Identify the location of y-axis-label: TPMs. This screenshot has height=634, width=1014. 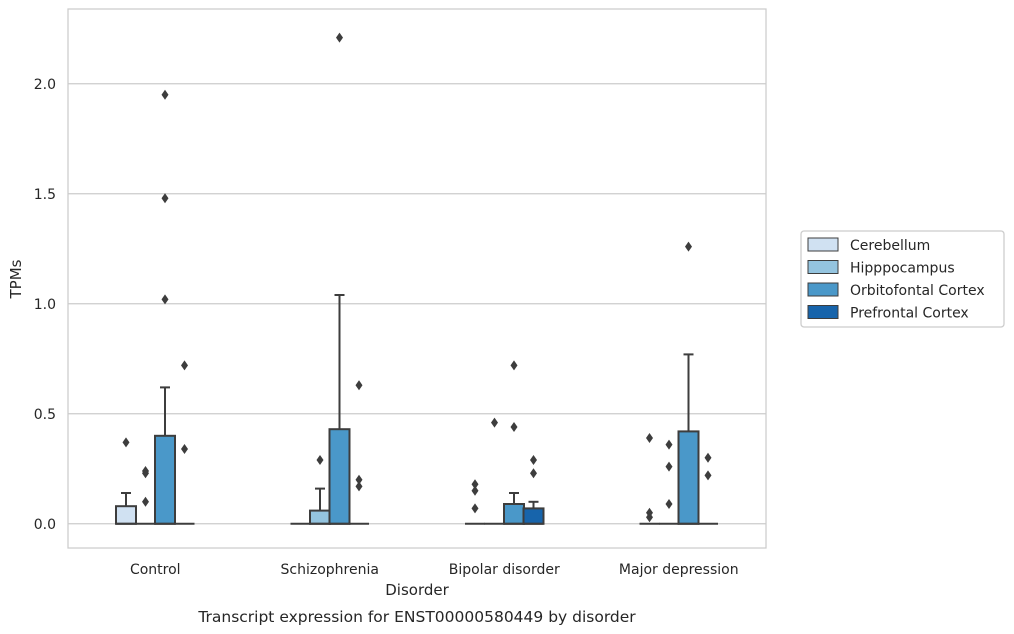
(16, 279).